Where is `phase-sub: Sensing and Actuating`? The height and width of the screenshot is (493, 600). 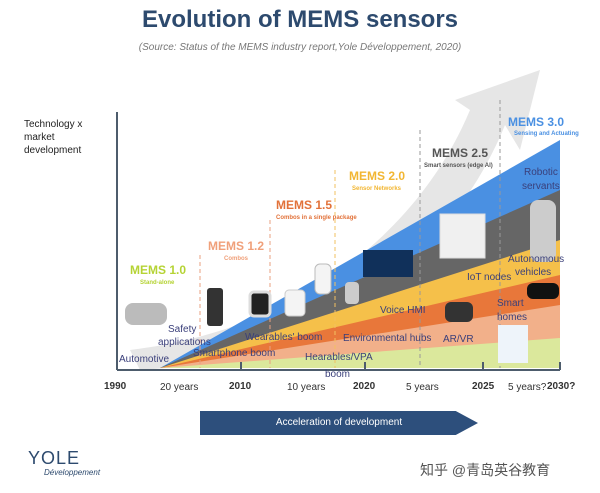
phase-sub: Sensing and Actuating is located at coordinates (546, 134).